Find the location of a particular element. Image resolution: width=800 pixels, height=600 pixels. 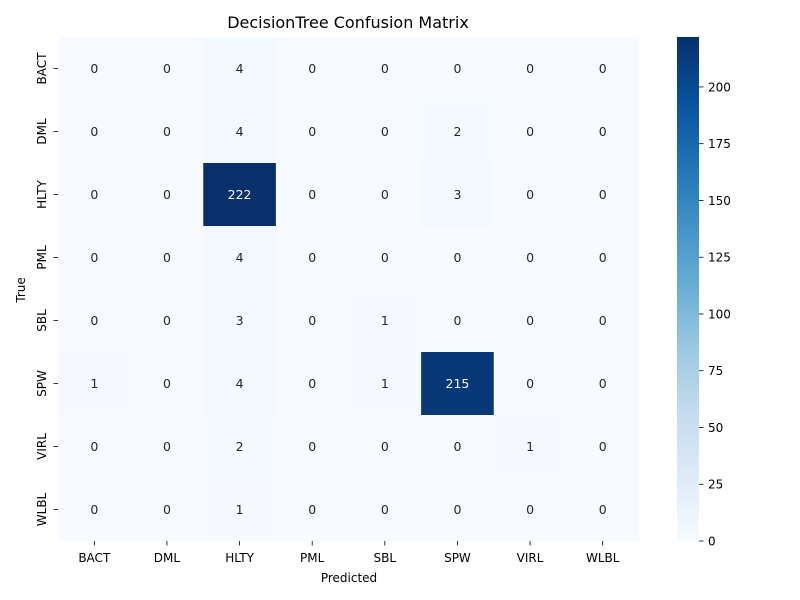

y-tick-label: BACT is located at coordinates (42, 68).